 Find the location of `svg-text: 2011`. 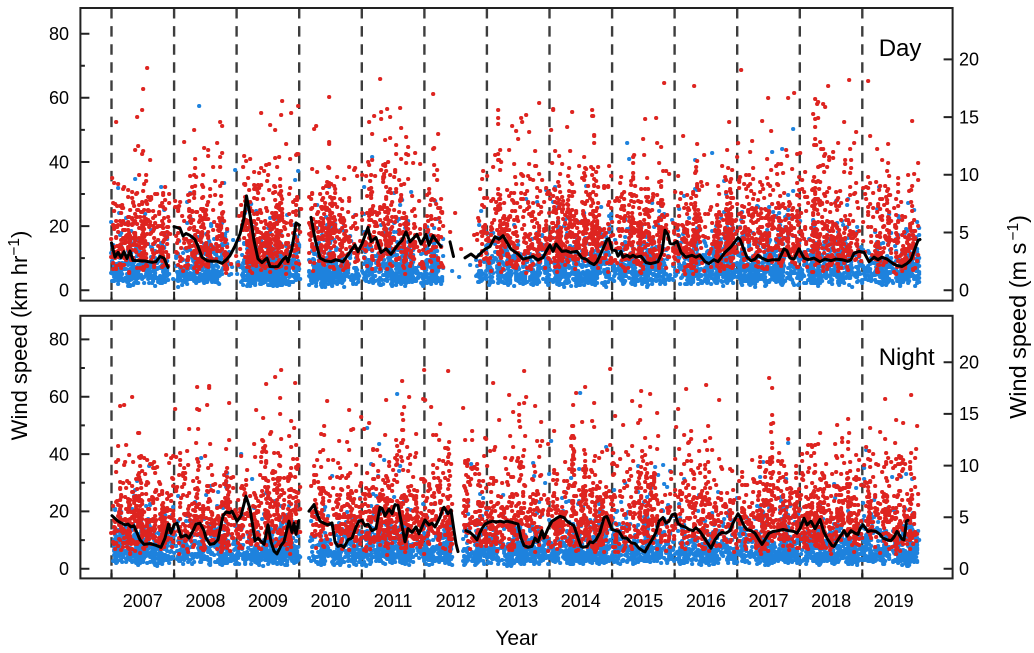

svg-text: 2011 is located at coordinates (393, 601).